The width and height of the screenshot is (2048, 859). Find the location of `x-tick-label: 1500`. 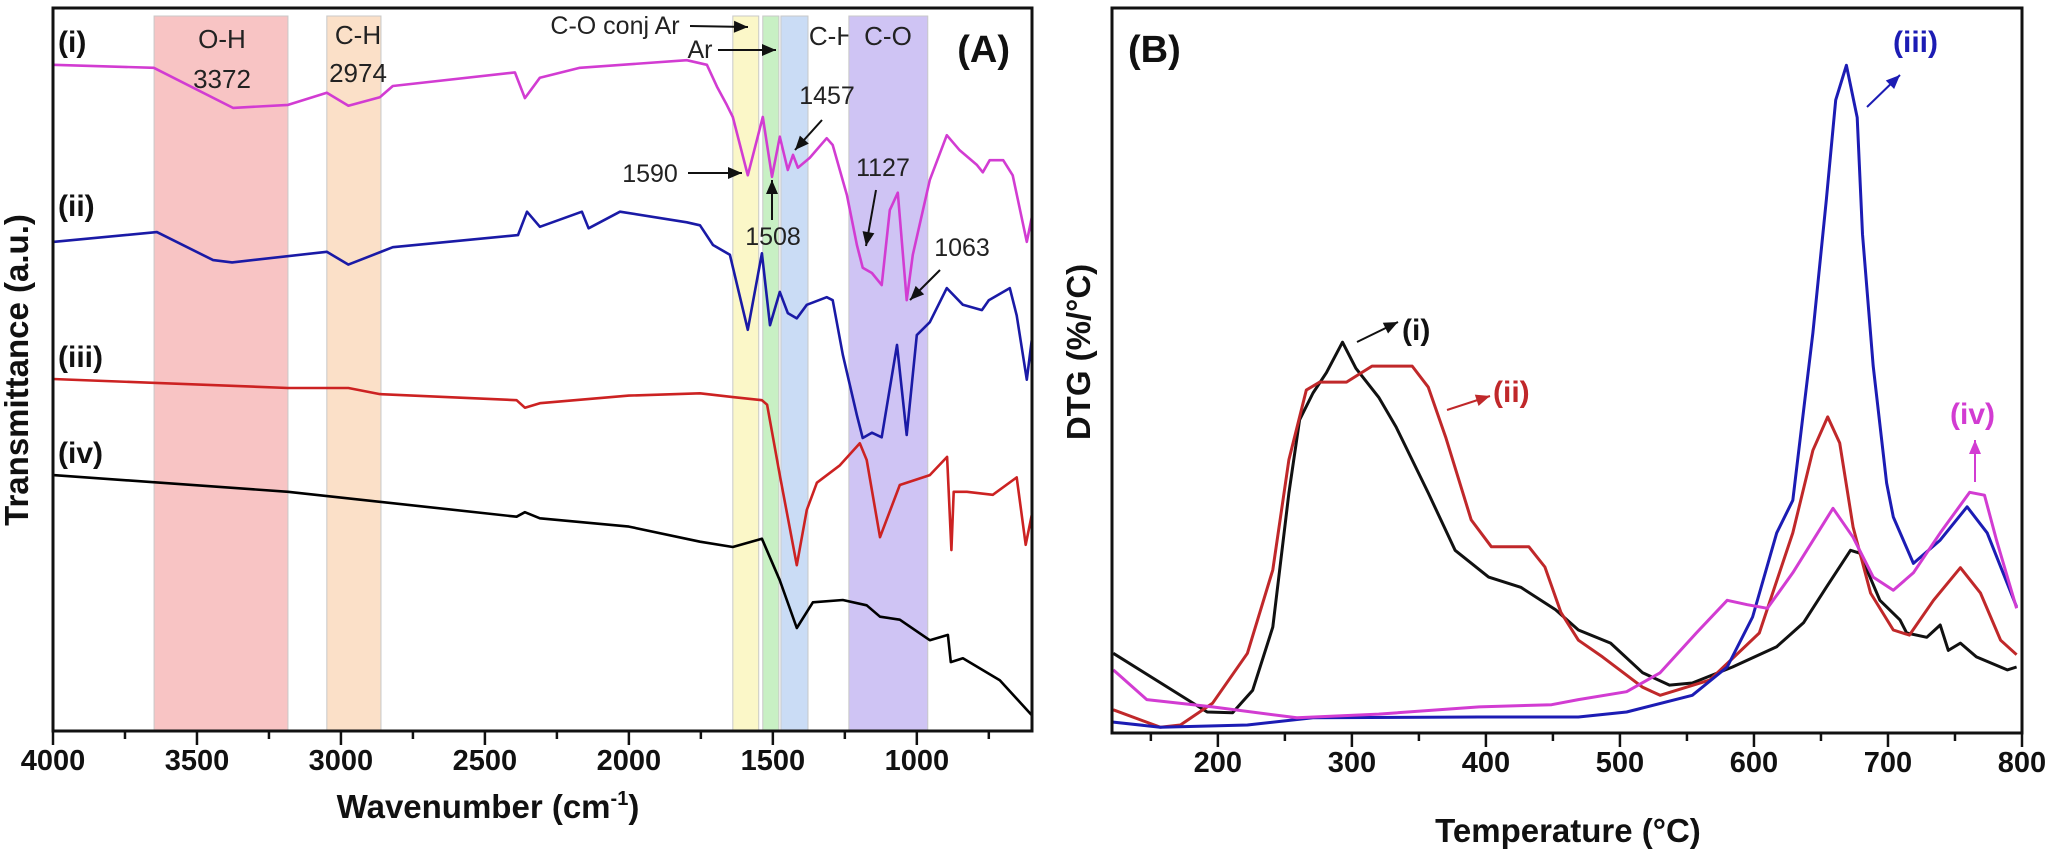

x-tick-label: 1500 is located at coordinates (773, 761).